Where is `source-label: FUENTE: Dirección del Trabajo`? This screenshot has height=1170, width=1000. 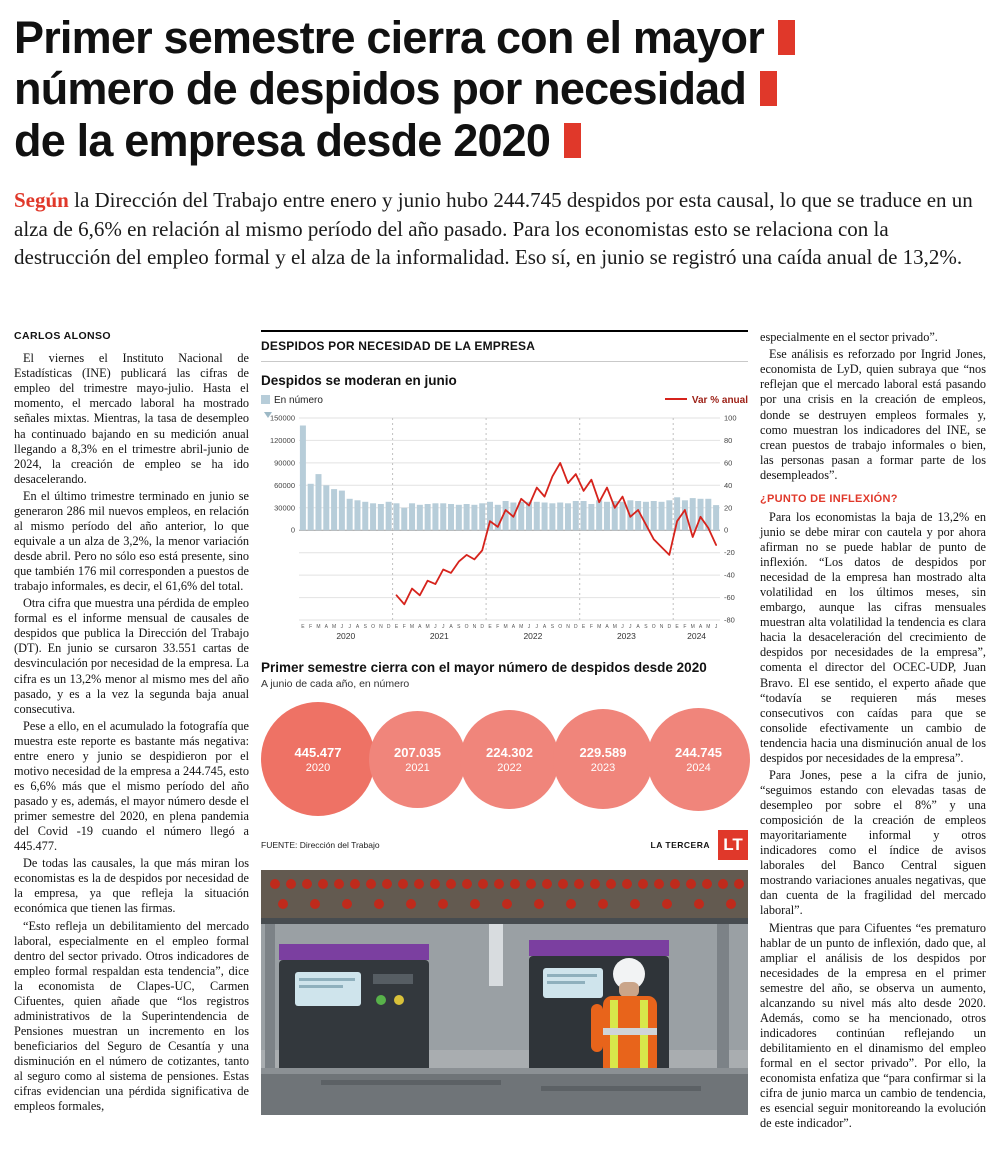
source-label: FUENTE: Dirección del Trabajo is located at coordinates (320, 845).